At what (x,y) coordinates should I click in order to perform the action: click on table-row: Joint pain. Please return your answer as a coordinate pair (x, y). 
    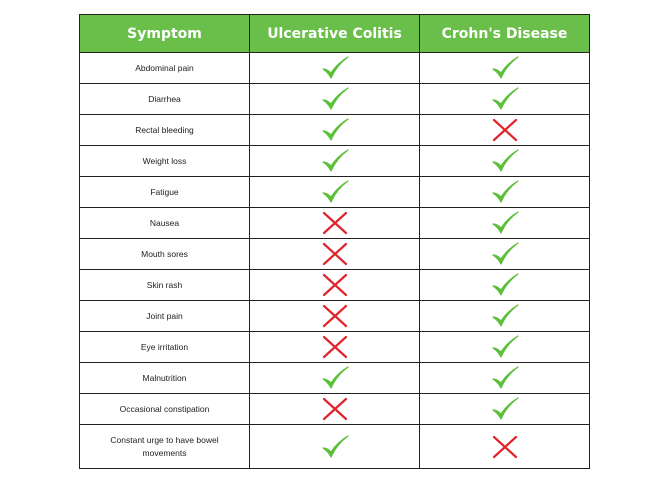
    Looking at the image, I should click on (334, 316).